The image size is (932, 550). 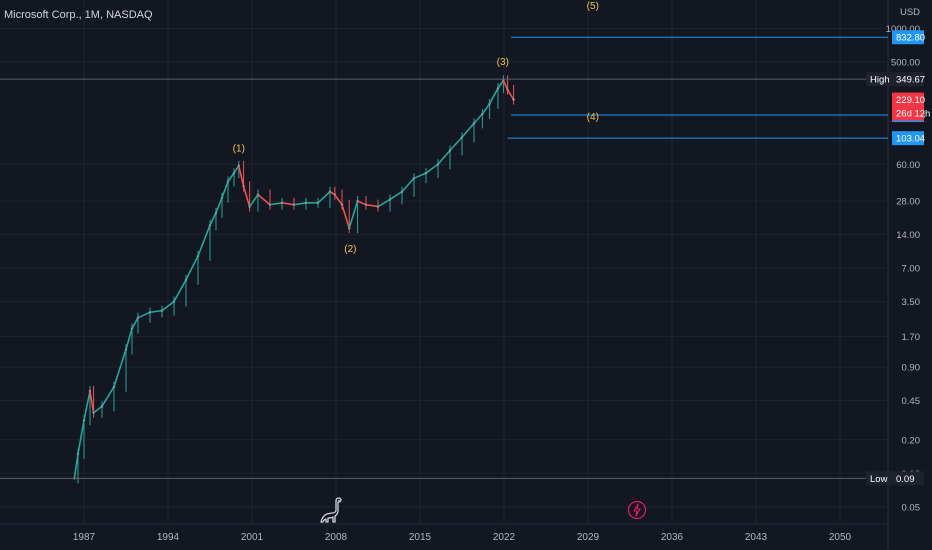 I want to click on x-tick-label: 1994, so click(x=168, y=537).